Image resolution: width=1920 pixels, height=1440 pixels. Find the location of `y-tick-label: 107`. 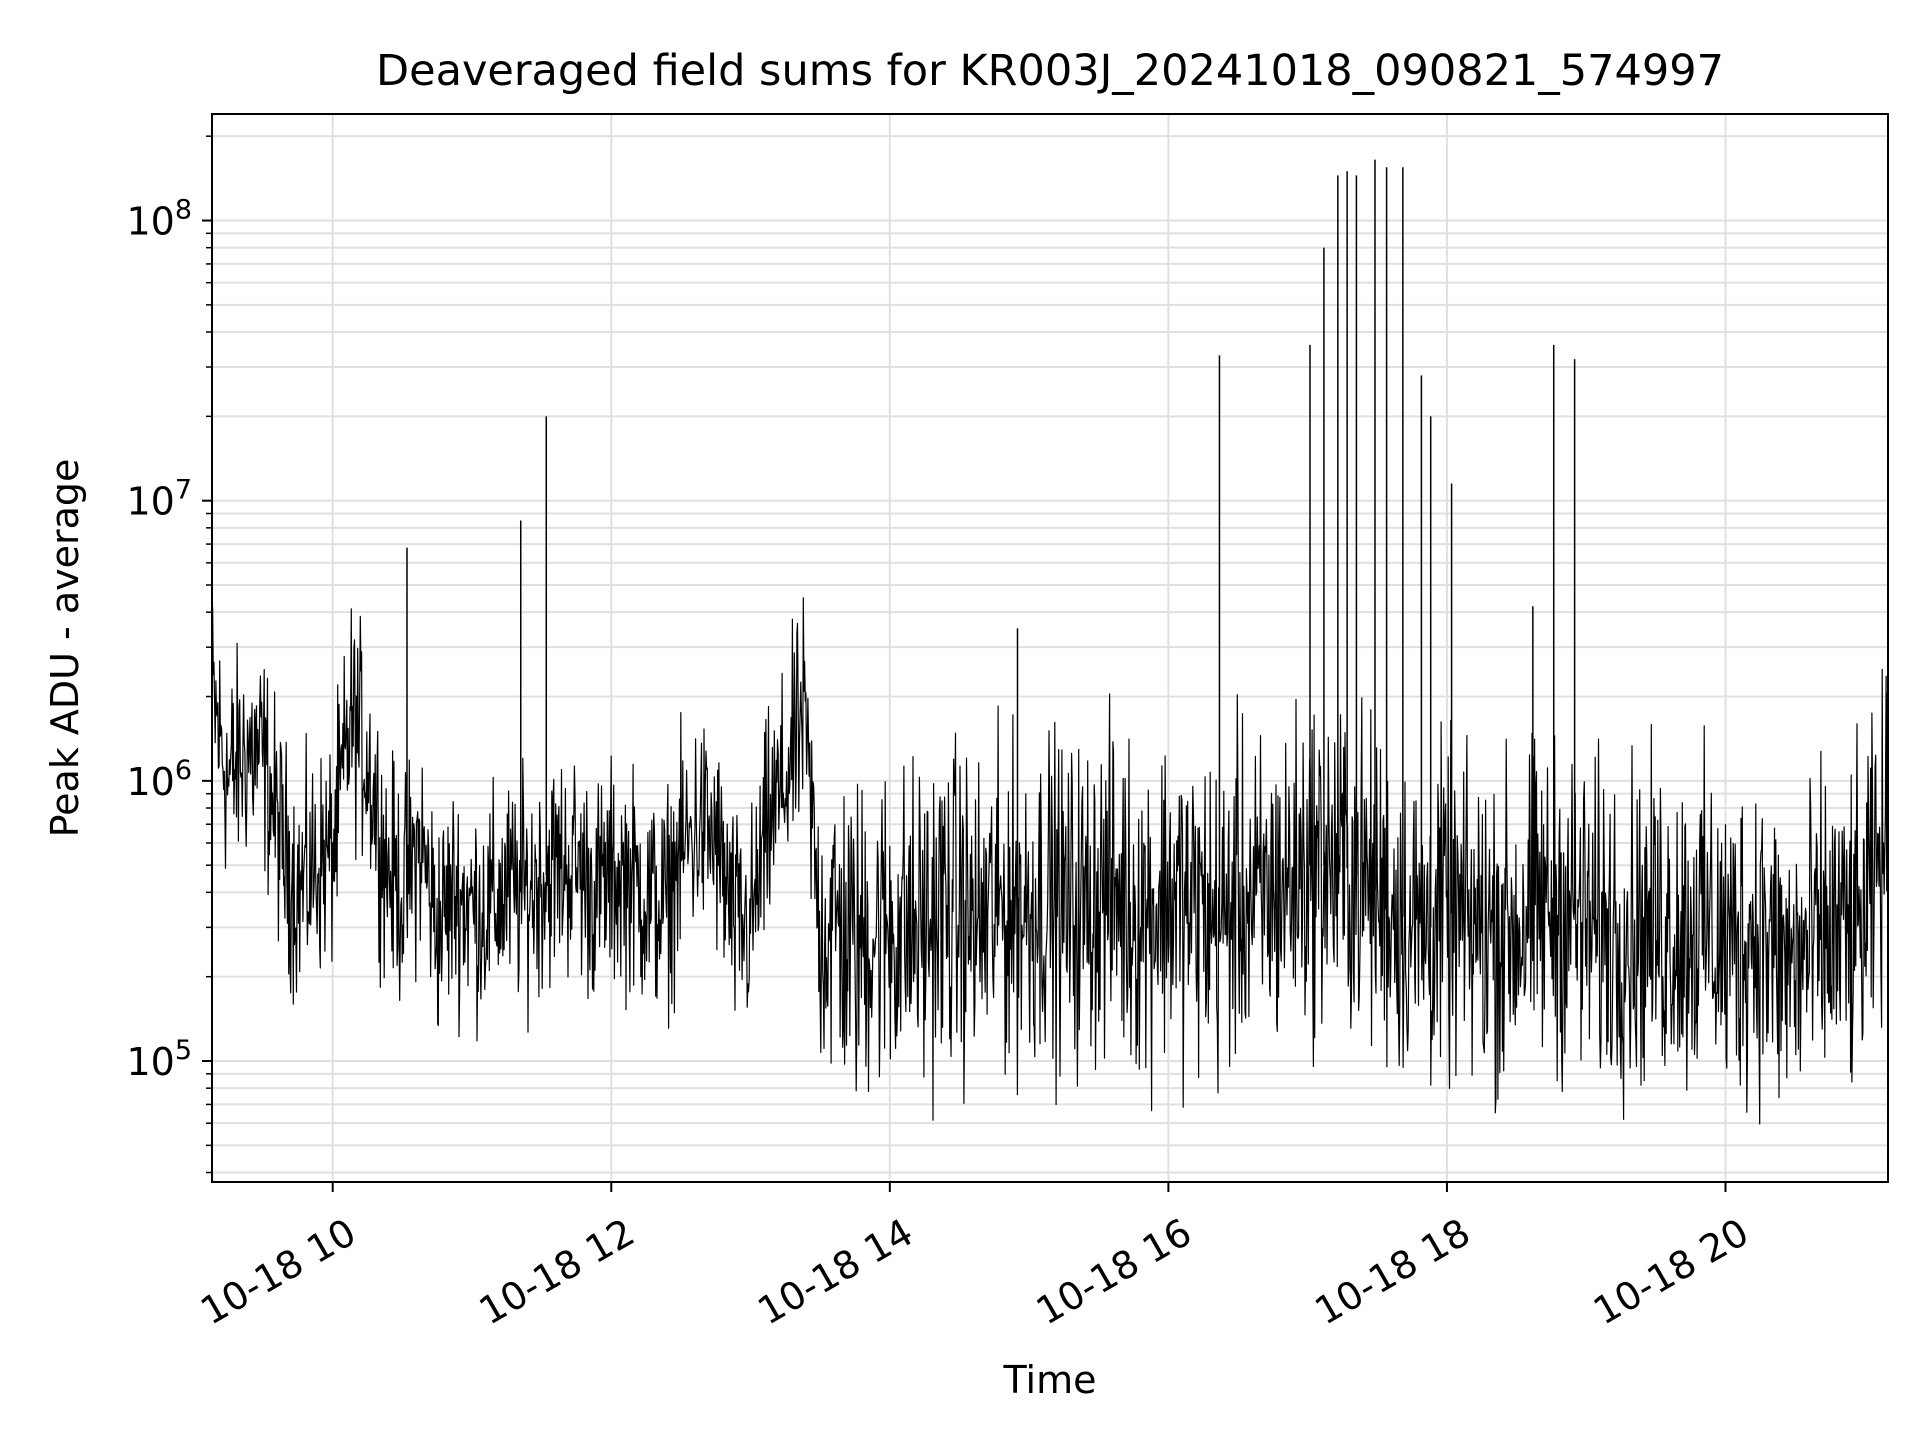

y-tick-label: 107 is located at coordinates (159, 499).